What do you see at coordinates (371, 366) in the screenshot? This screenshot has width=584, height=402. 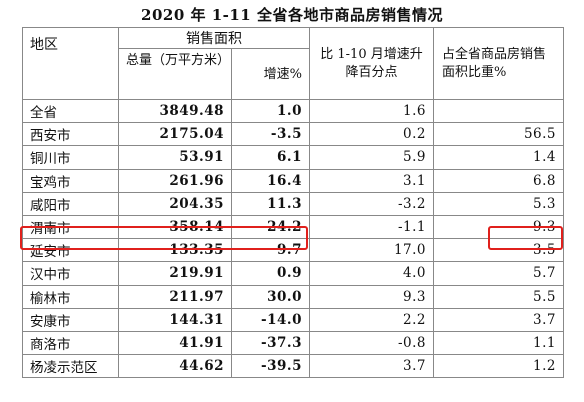 I see `change-cell: 3.7` at bounding box center [371, 366].